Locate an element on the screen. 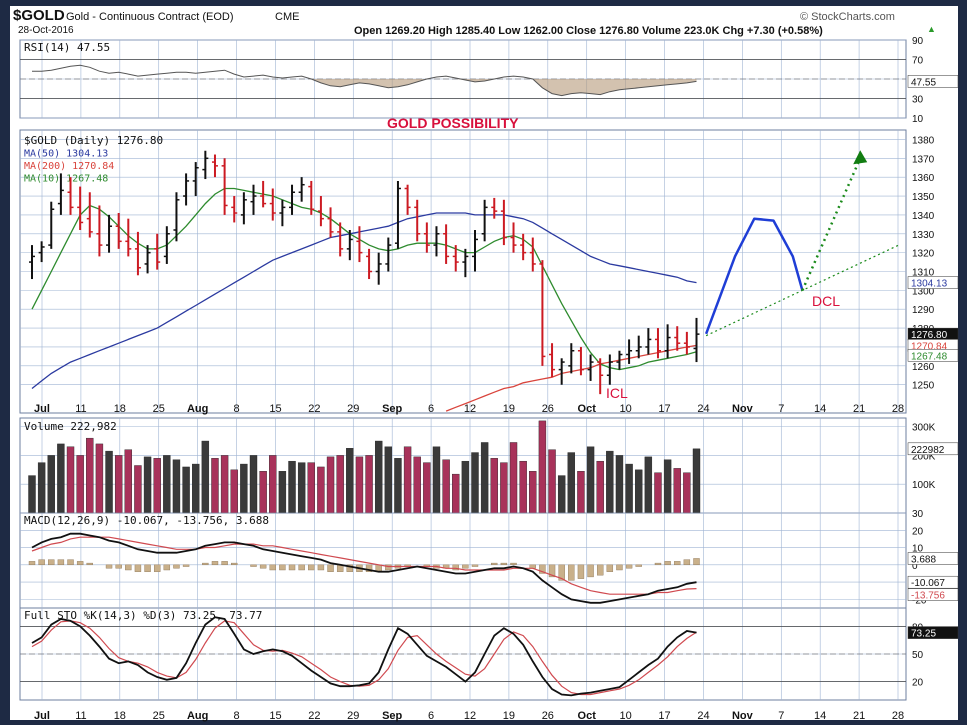 The width and height of the screenshot is (967, 725). projected-rally-path is located at coordinates (831, 224).